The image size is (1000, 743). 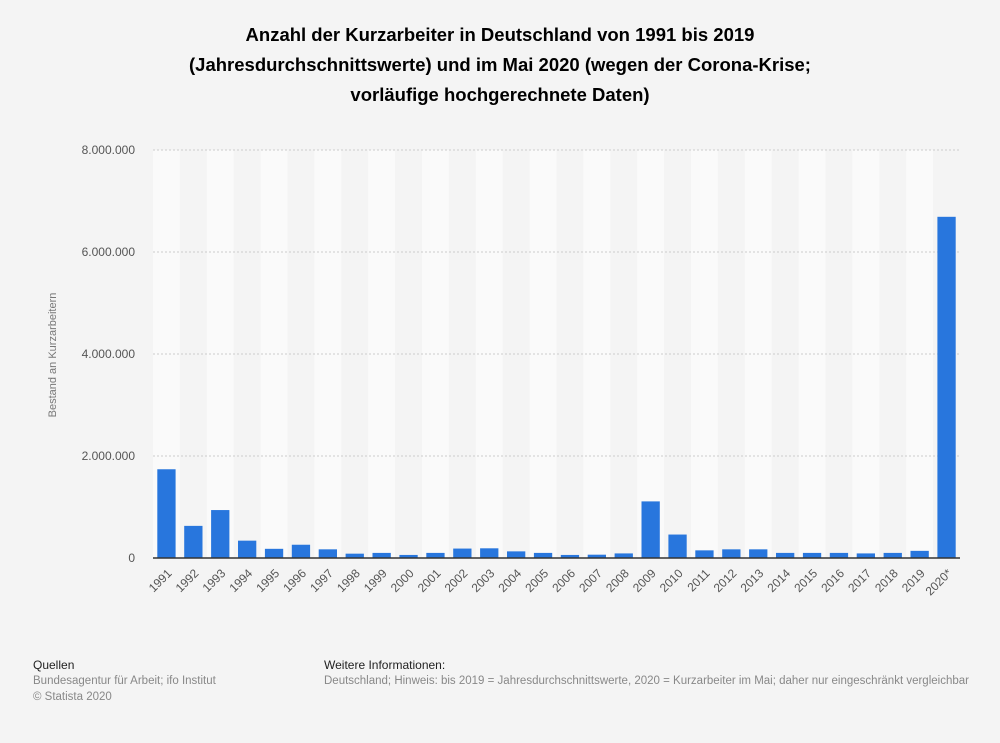 What do you see at coordinates (886, 580) in the screenshot?
I see `x-tick-label: 2018` at bounding box center [886, 580].